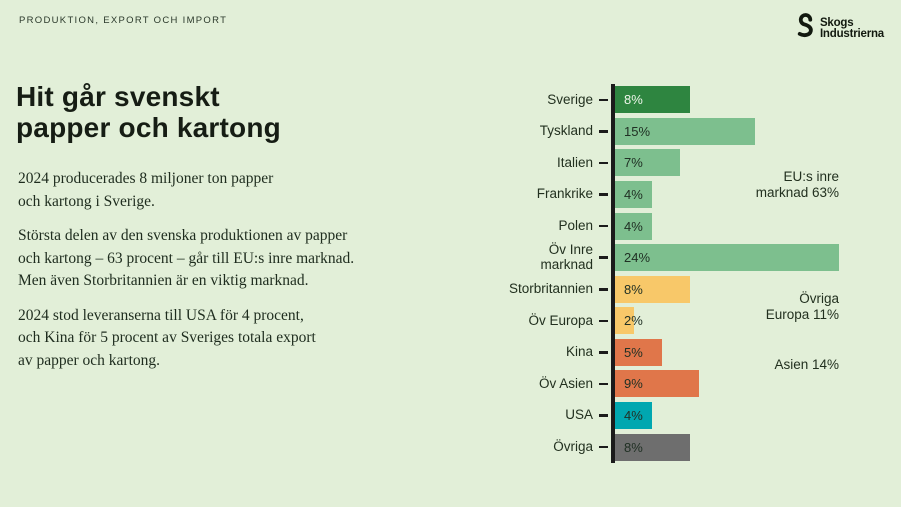 Image resolution: width=901 pixels, height=507 pixels. I want to click on skogsindustrierna-logo-icon, so click(804, 29).